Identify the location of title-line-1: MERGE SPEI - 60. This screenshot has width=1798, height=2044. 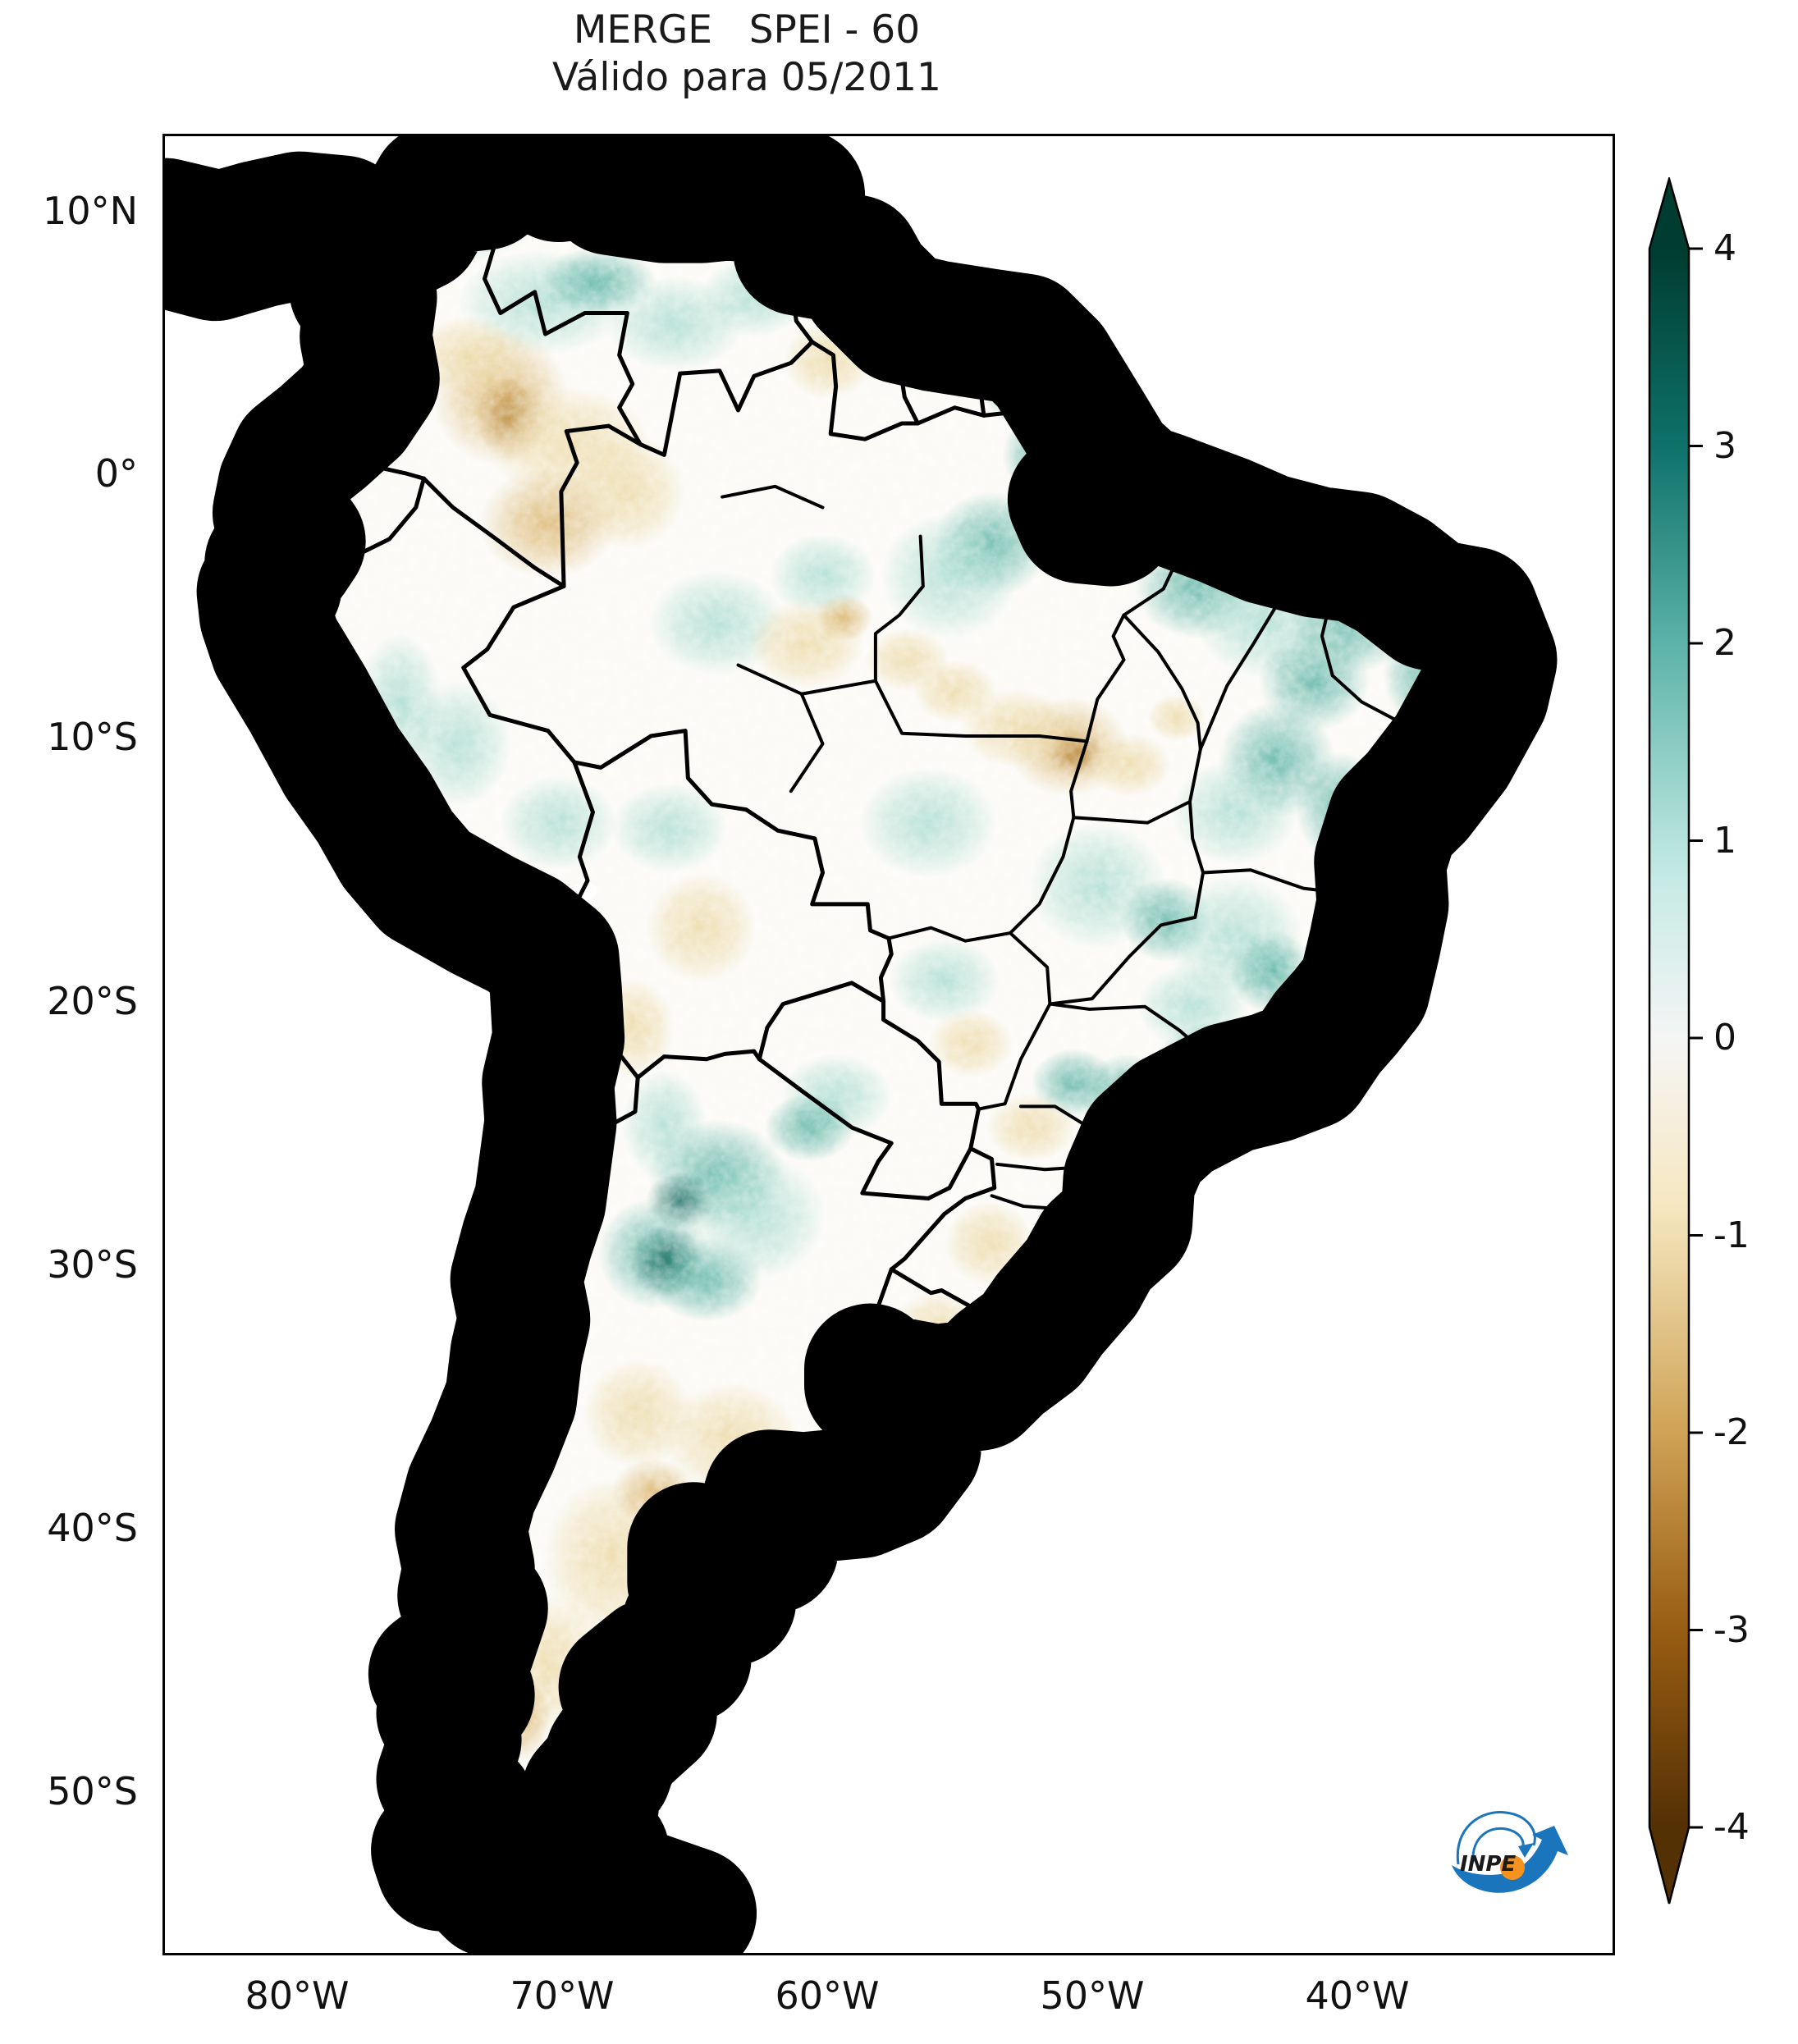
(747, 30).